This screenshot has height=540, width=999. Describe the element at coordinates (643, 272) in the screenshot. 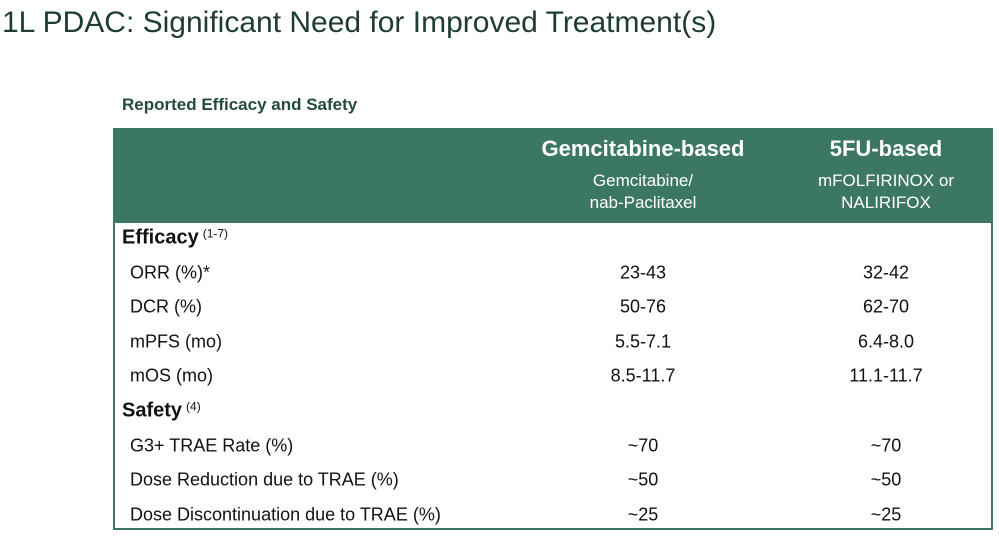

I see `cell-value: 23-43` at that location.